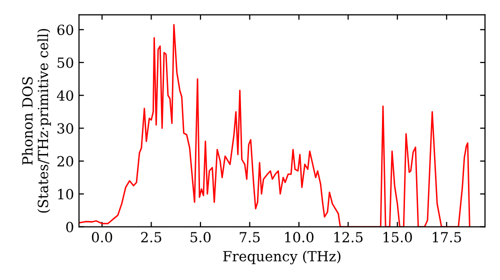 The width and height of the screenshot is (500, 280). I want to click on x-tick-label: 17.5, so click(446, 237).